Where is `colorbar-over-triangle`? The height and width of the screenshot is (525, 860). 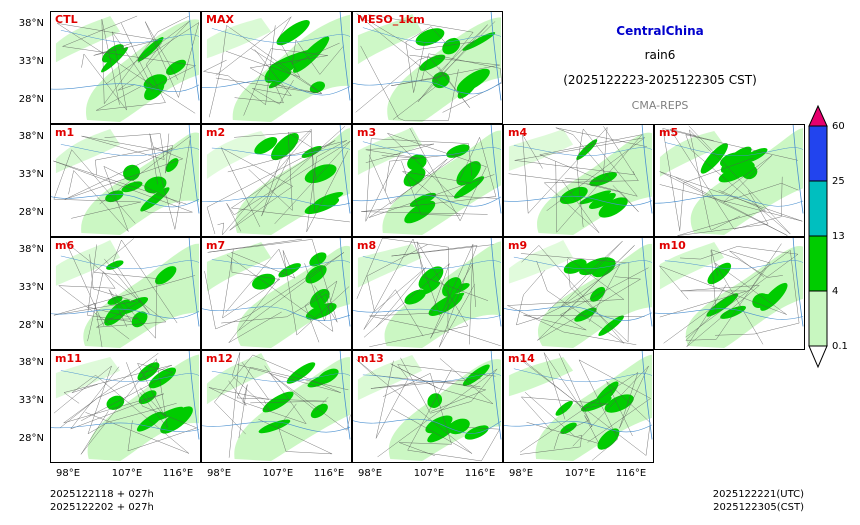
colorbar-over-triangle is located at coordinates (818, 115).